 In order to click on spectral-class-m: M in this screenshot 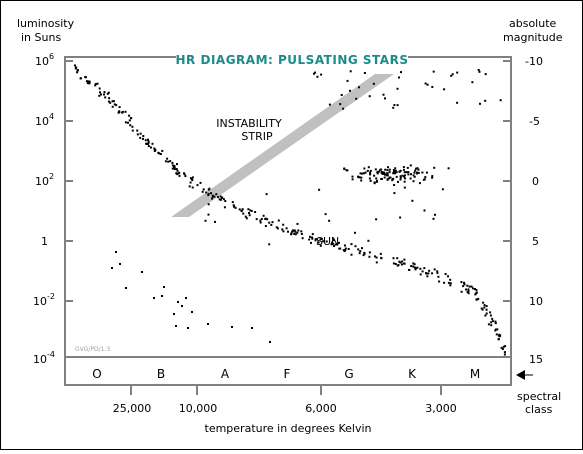, I will do `click(475, 374)`.